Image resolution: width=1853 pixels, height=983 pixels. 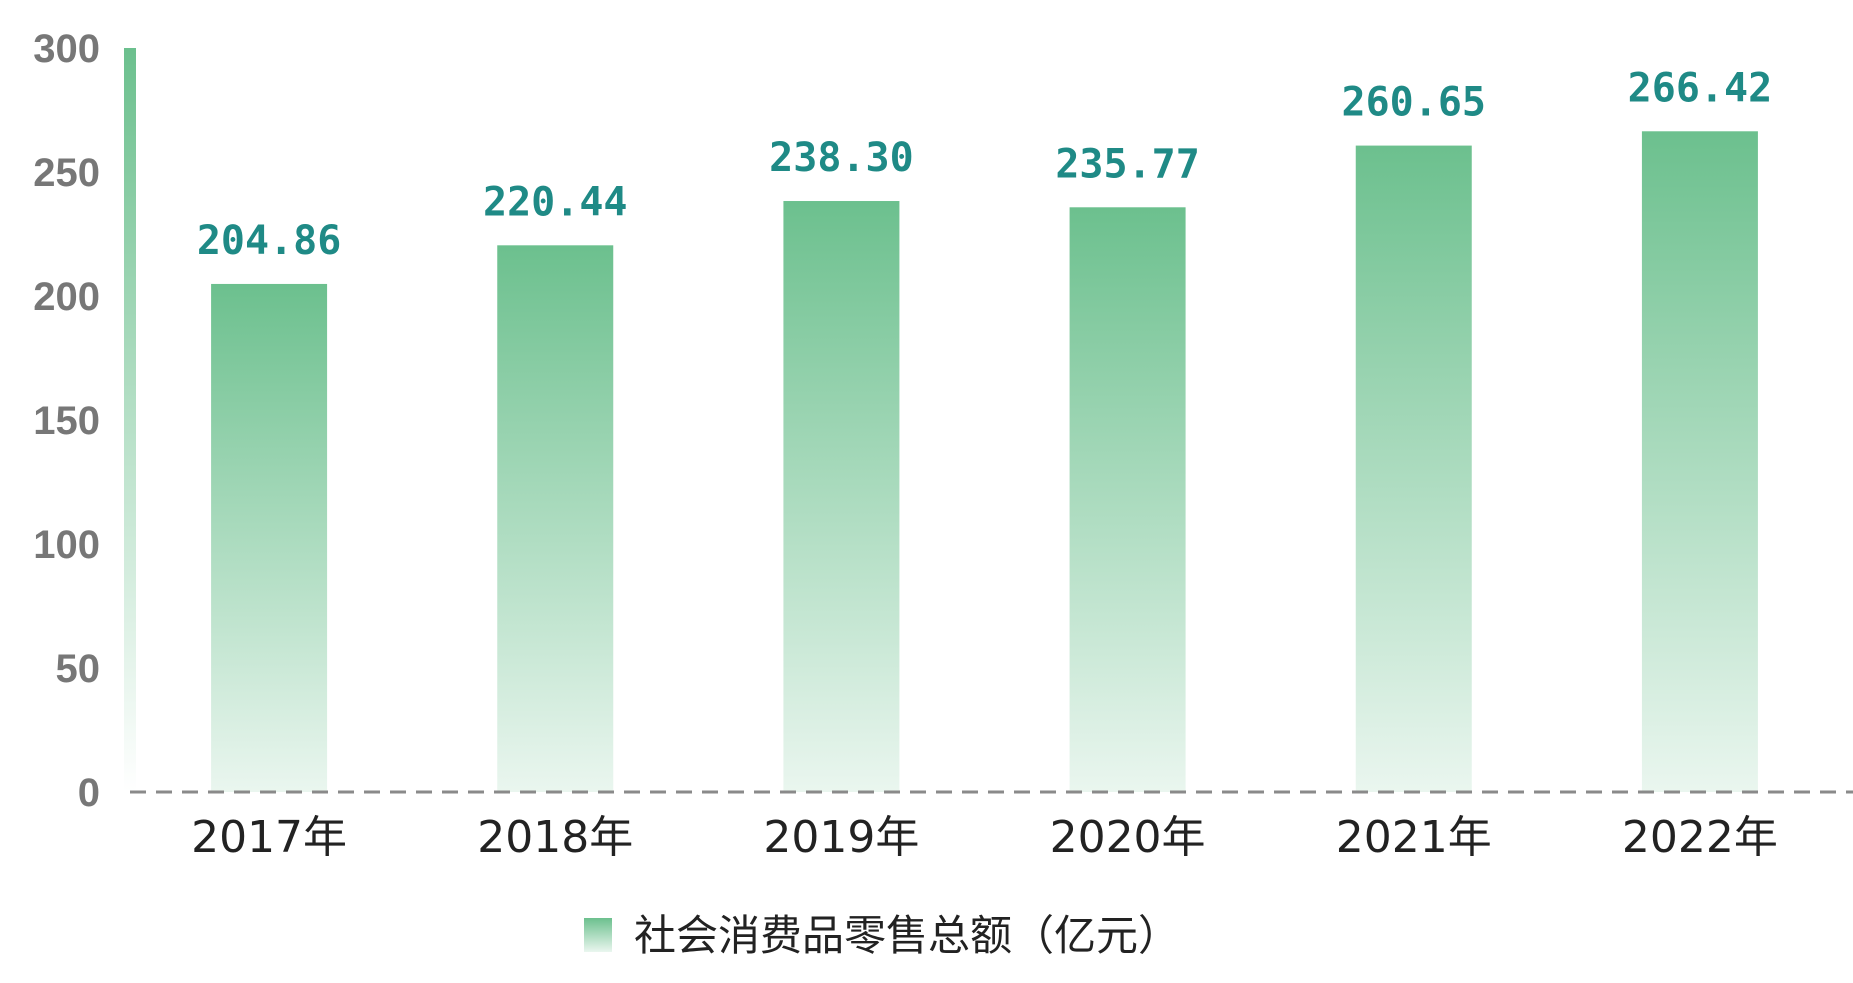 I want to click on y-tick-label: 300, so click(x=66, y=49).